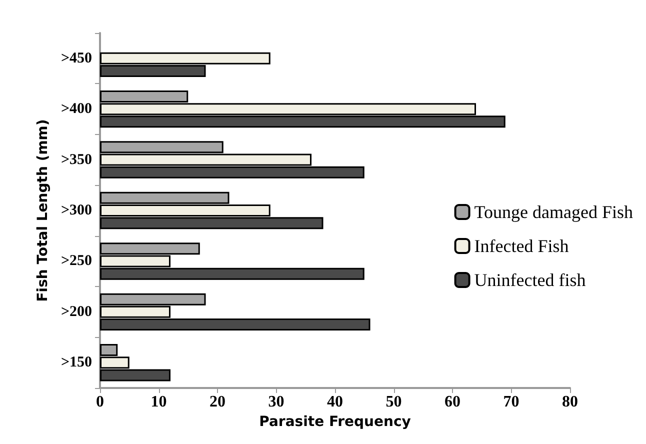 The image size is (646, 444). What do you see at coordinates (76, 362) in the screenshot?
I see `y-tick-label: >150` at bounding box center [76, 362].